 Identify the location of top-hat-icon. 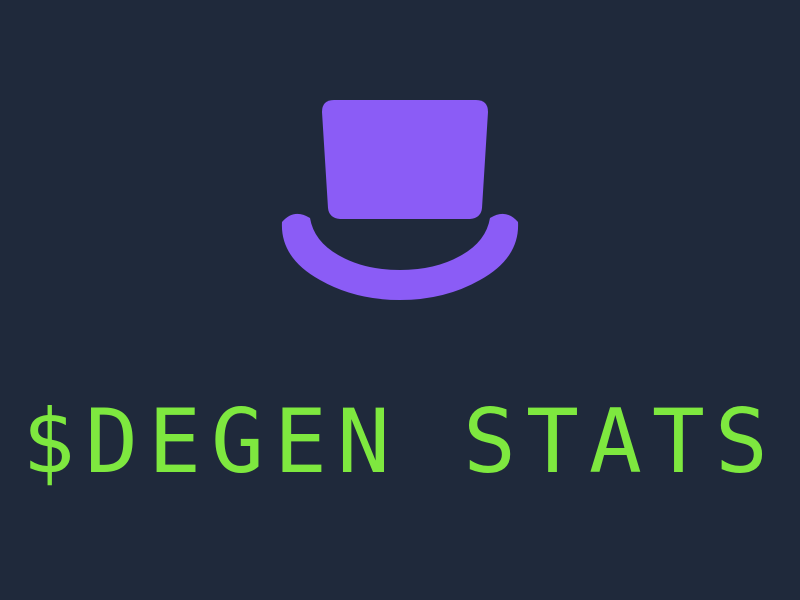
(400, 200).